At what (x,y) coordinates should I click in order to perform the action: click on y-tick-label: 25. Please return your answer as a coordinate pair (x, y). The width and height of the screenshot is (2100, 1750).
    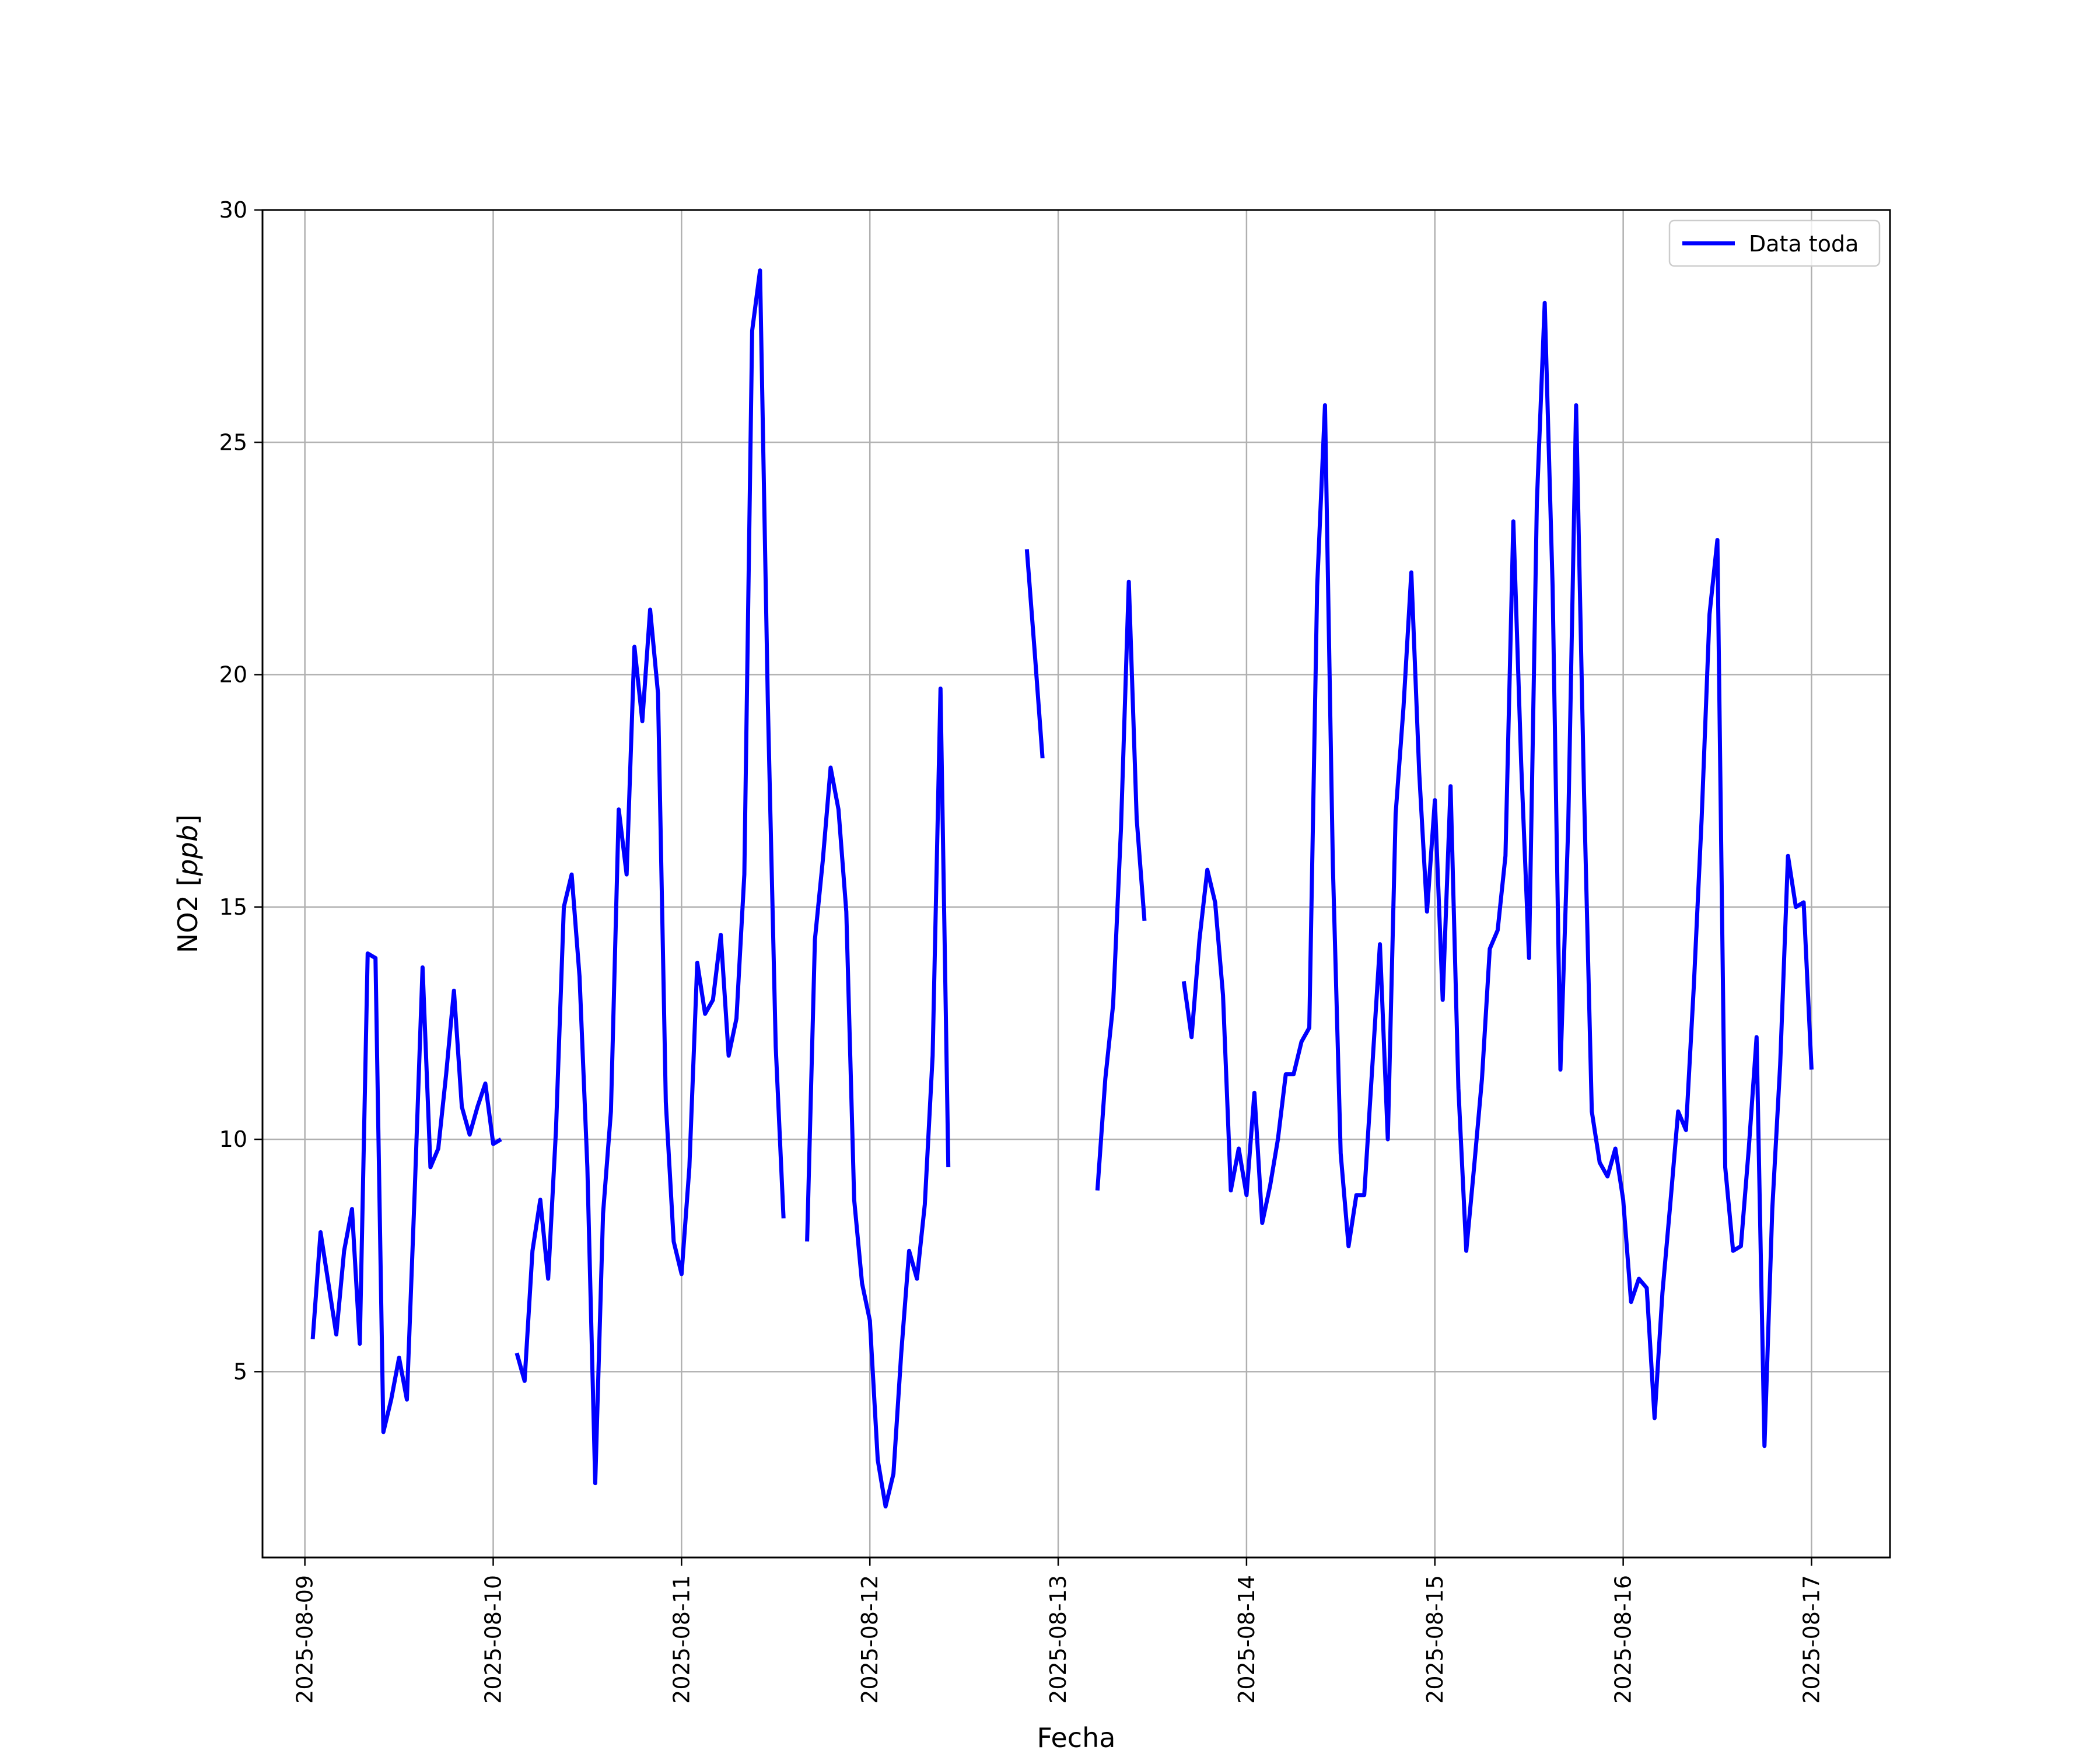
    Looking at the image, I should click on (233, 442).